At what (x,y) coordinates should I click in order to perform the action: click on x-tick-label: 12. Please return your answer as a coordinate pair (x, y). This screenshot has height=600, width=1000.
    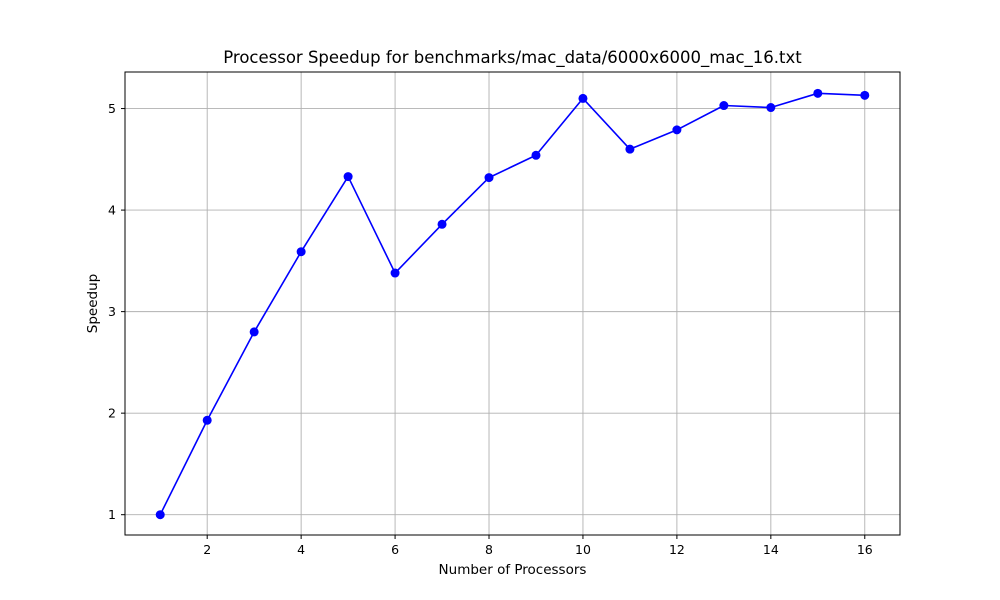
    Looking at the image, I should click on (677, 549).